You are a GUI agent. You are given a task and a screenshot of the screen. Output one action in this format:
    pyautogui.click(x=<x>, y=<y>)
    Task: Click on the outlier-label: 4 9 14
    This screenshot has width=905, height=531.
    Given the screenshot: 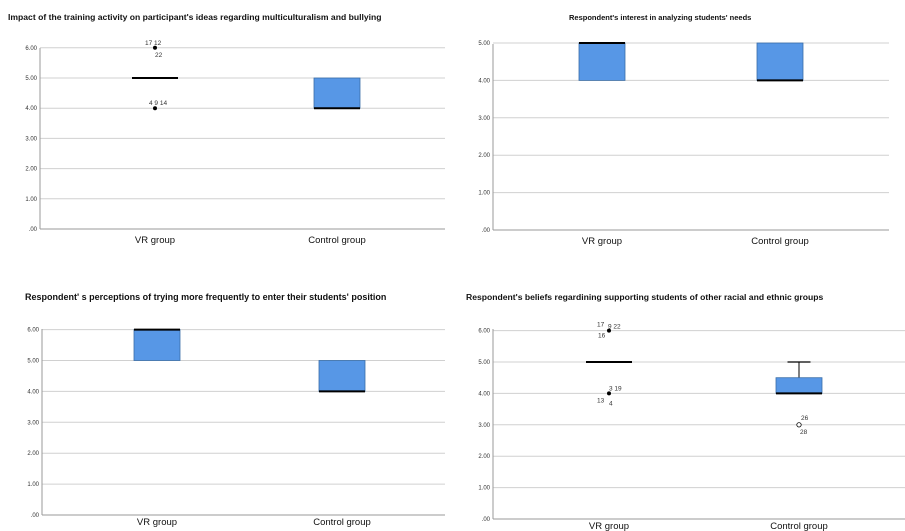 What is the action you would take?
    pyautogui.click(x=158, y=103)
    